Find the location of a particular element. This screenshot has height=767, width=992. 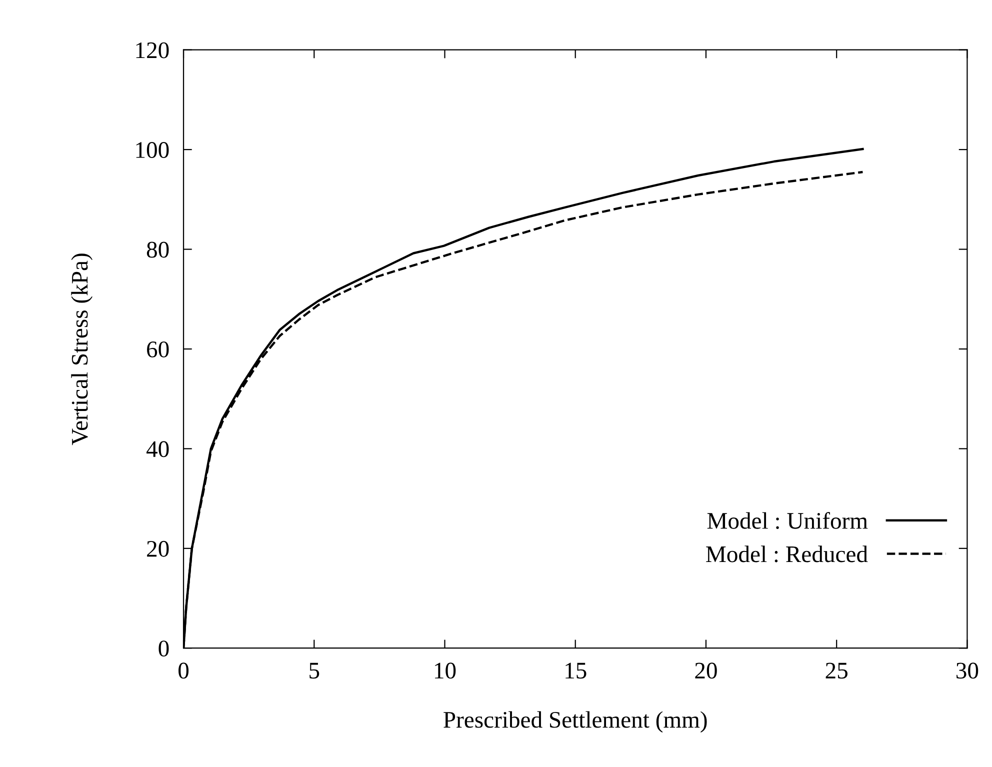

y-tick-label: 20 is located at coordinates (158, 548).